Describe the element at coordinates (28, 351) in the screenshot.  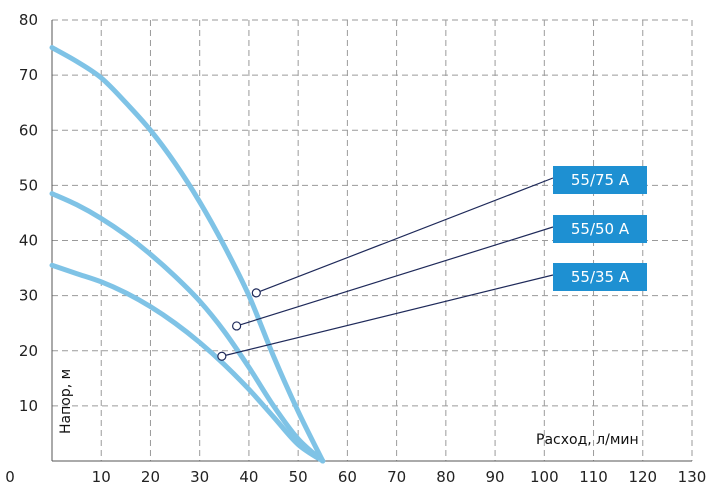
I see `y-tick-label: 20` at that location.